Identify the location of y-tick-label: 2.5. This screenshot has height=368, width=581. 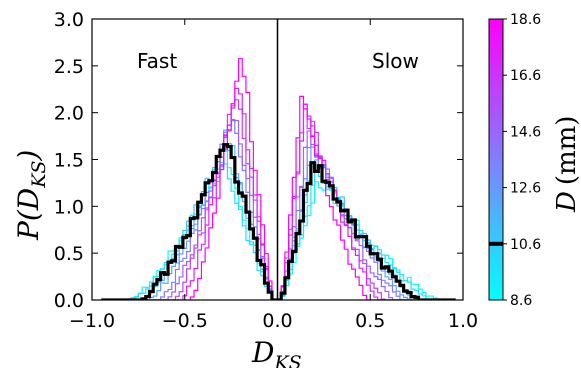
(69, 67).